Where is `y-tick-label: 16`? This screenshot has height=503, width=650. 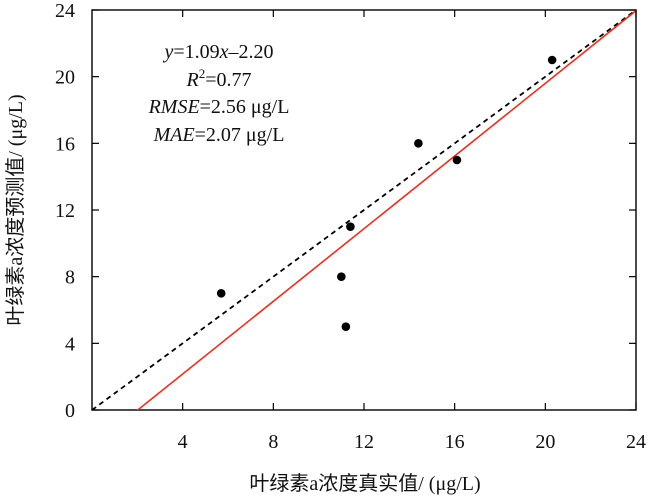
y-tick-label: 16 is located at coordinates (65, 144).